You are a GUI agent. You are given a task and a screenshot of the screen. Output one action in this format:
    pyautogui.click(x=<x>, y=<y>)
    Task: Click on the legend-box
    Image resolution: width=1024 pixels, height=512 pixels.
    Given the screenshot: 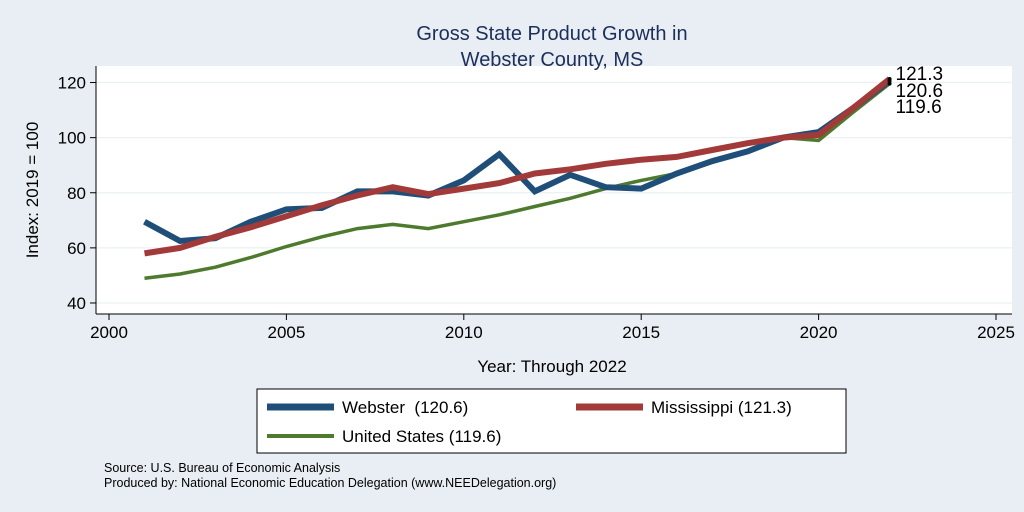 What is the action you would take?
    pyautogui.click(x=551, y=421)
    